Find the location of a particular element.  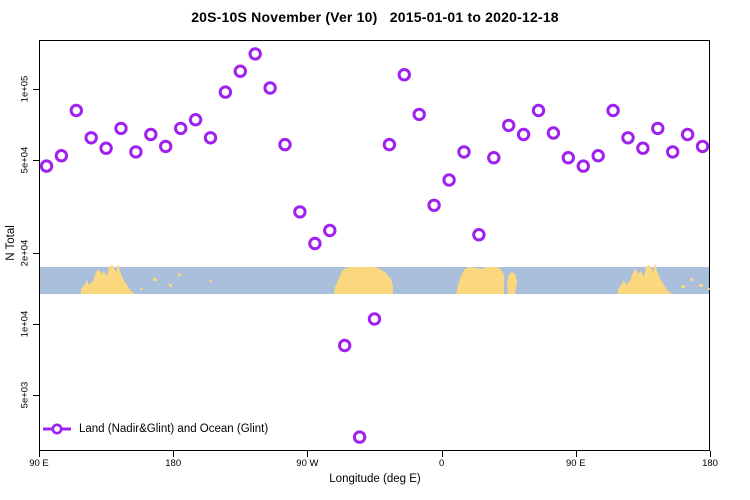

legend-marker-icon is located at coordinates (57, 429).